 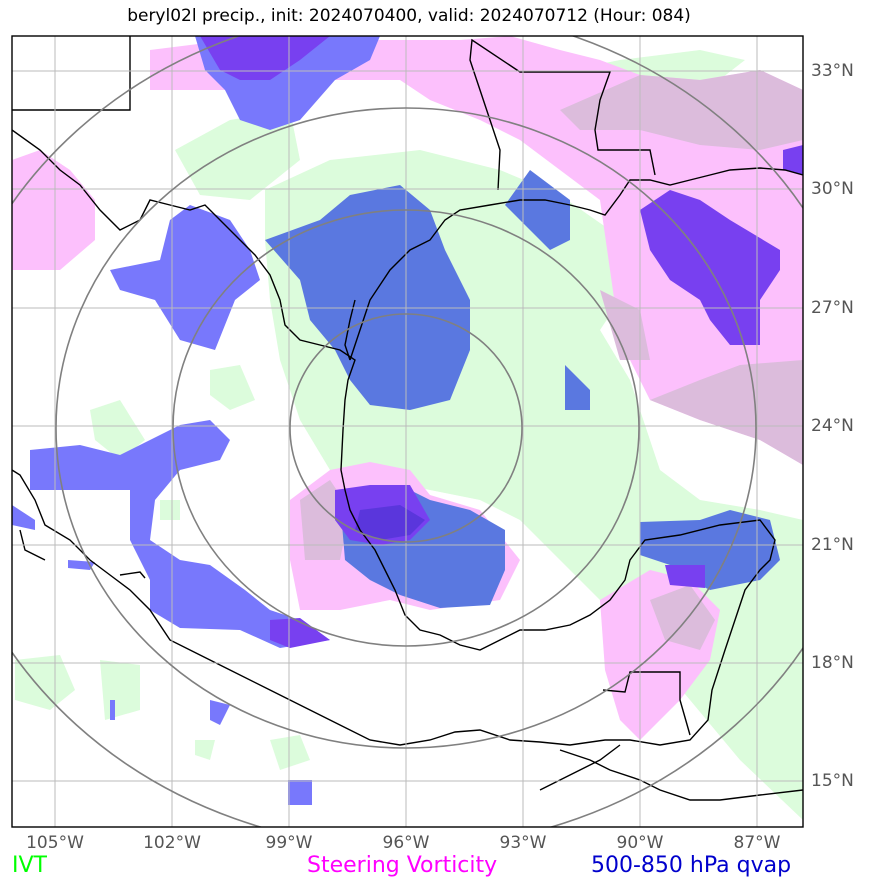 What do you see at coordinates (523, 843) in the screenshot?
I see `lon-label-93w: 93°W` at bounding box center [523, 843].